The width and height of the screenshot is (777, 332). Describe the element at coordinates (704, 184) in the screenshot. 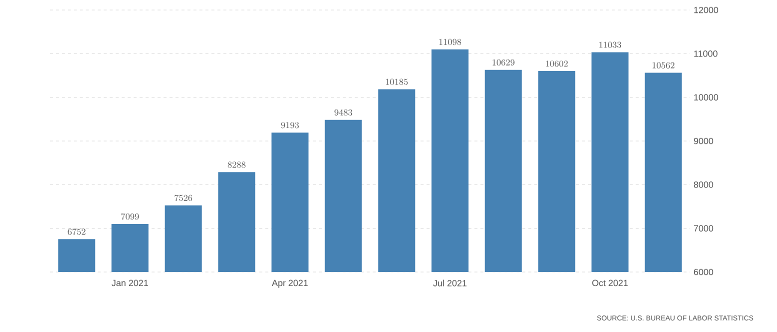

I see `y-tick-label: 8000` at that location.